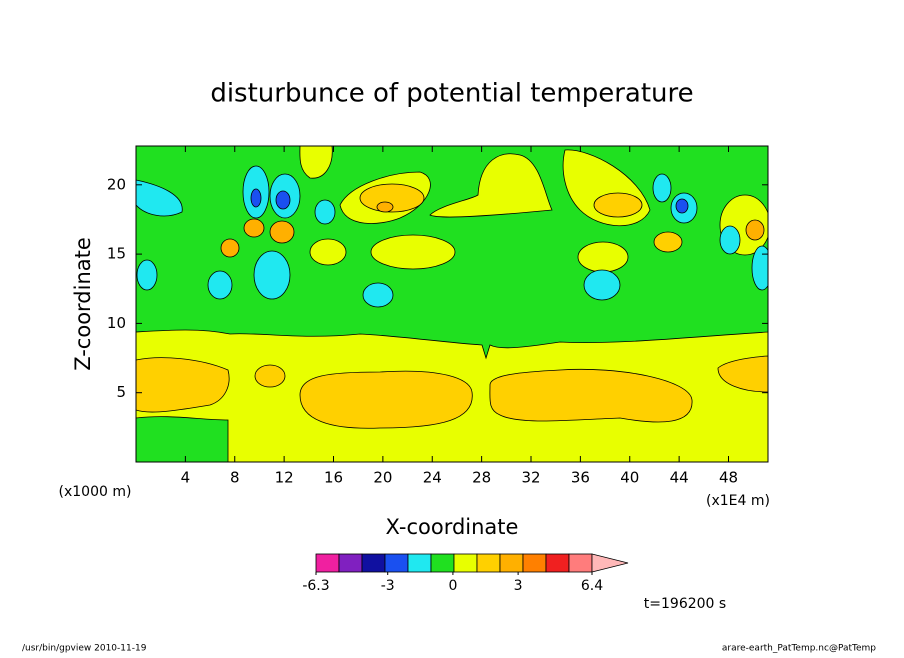 The width and height of the screenshot is (904, 658). I want to click on colorbar-extend, so click(610, 563).